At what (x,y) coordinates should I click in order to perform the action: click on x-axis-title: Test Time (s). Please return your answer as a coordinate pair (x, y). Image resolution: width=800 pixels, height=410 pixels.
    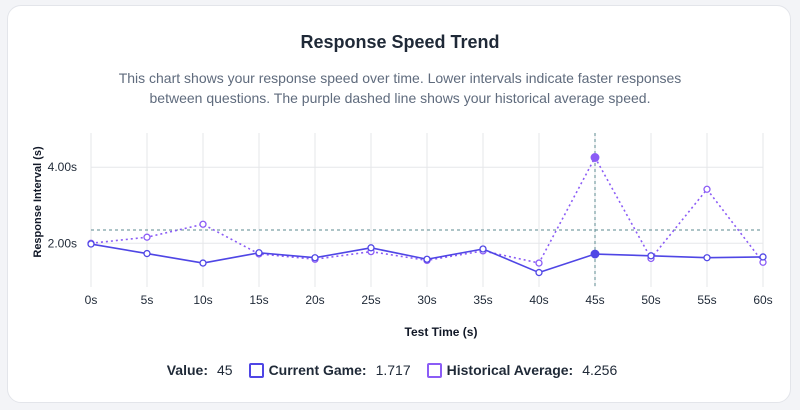
    Looking at the image, I should click on (441, 332).